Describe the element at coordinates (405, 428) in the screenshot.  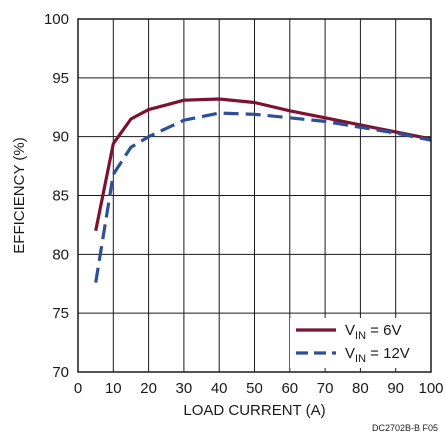
I see `figure-id: DC2702B-B F05` at that location.